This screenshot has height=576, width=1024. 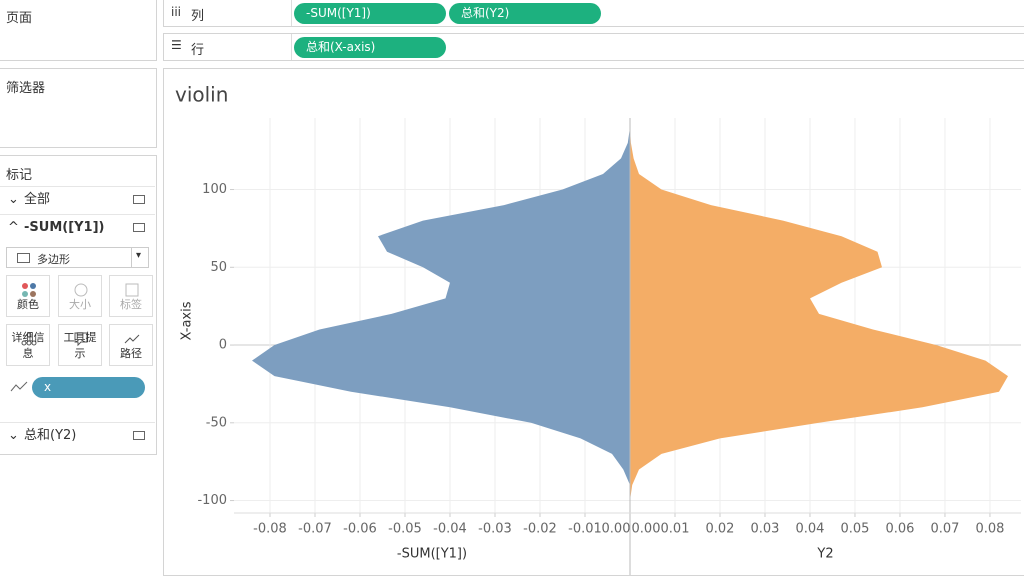 I want to click on tooltip-button: 工具提示, so click(x=80, y=345).